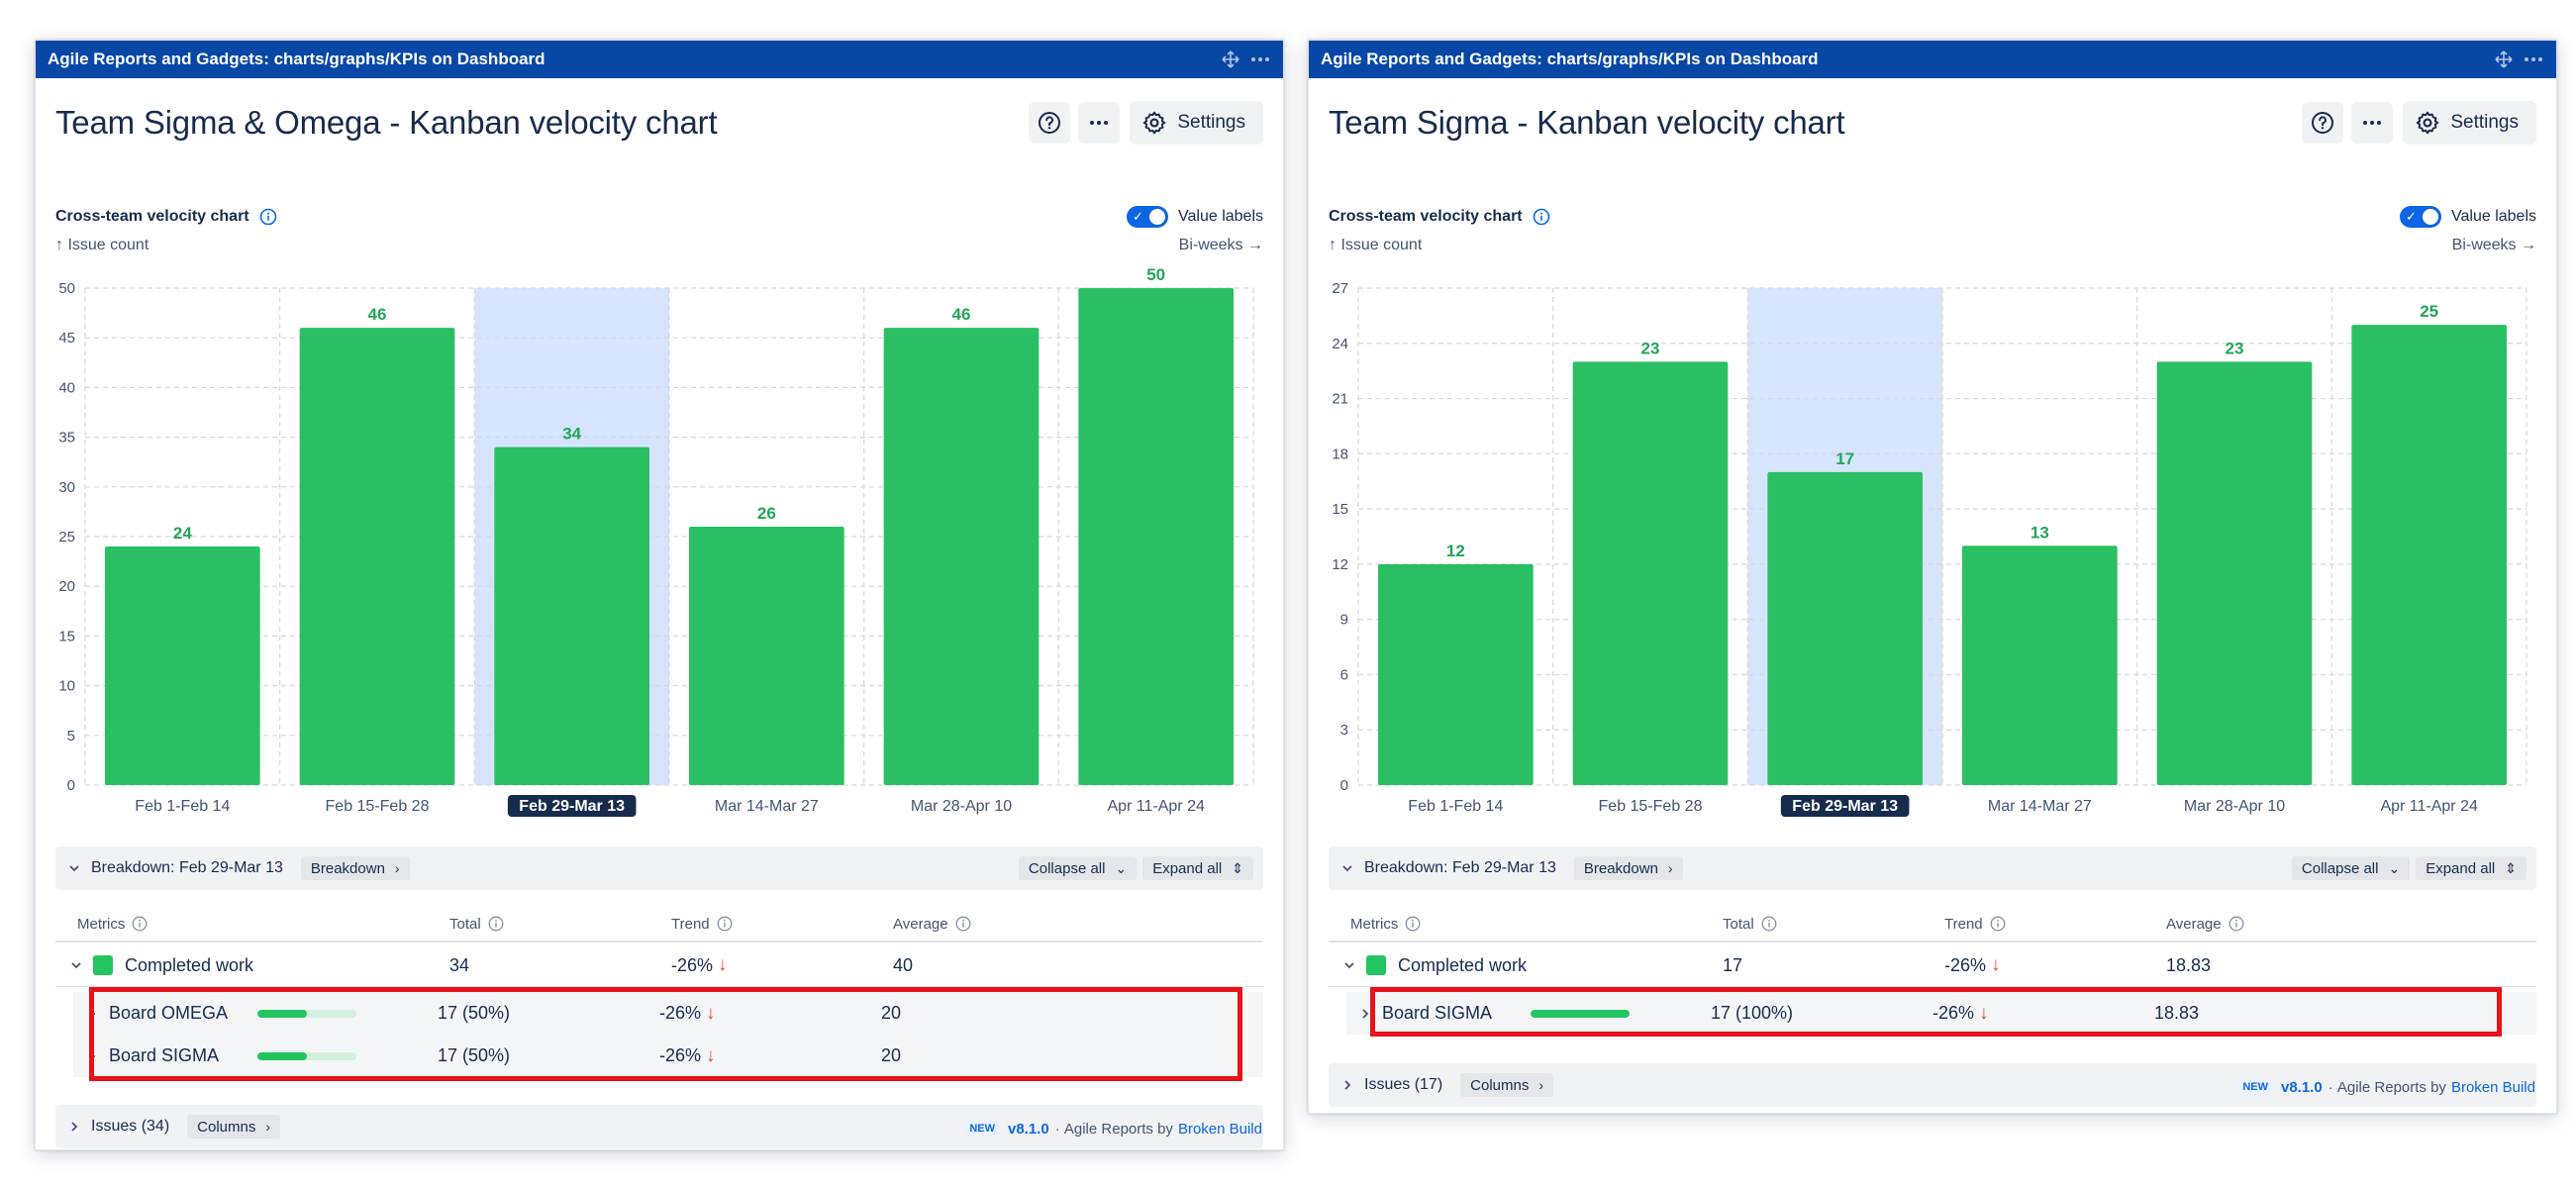  What do you see at coordinates (465, 924) in the screenshot?
I see `col-total: Total` at bounding box center [465, 924].